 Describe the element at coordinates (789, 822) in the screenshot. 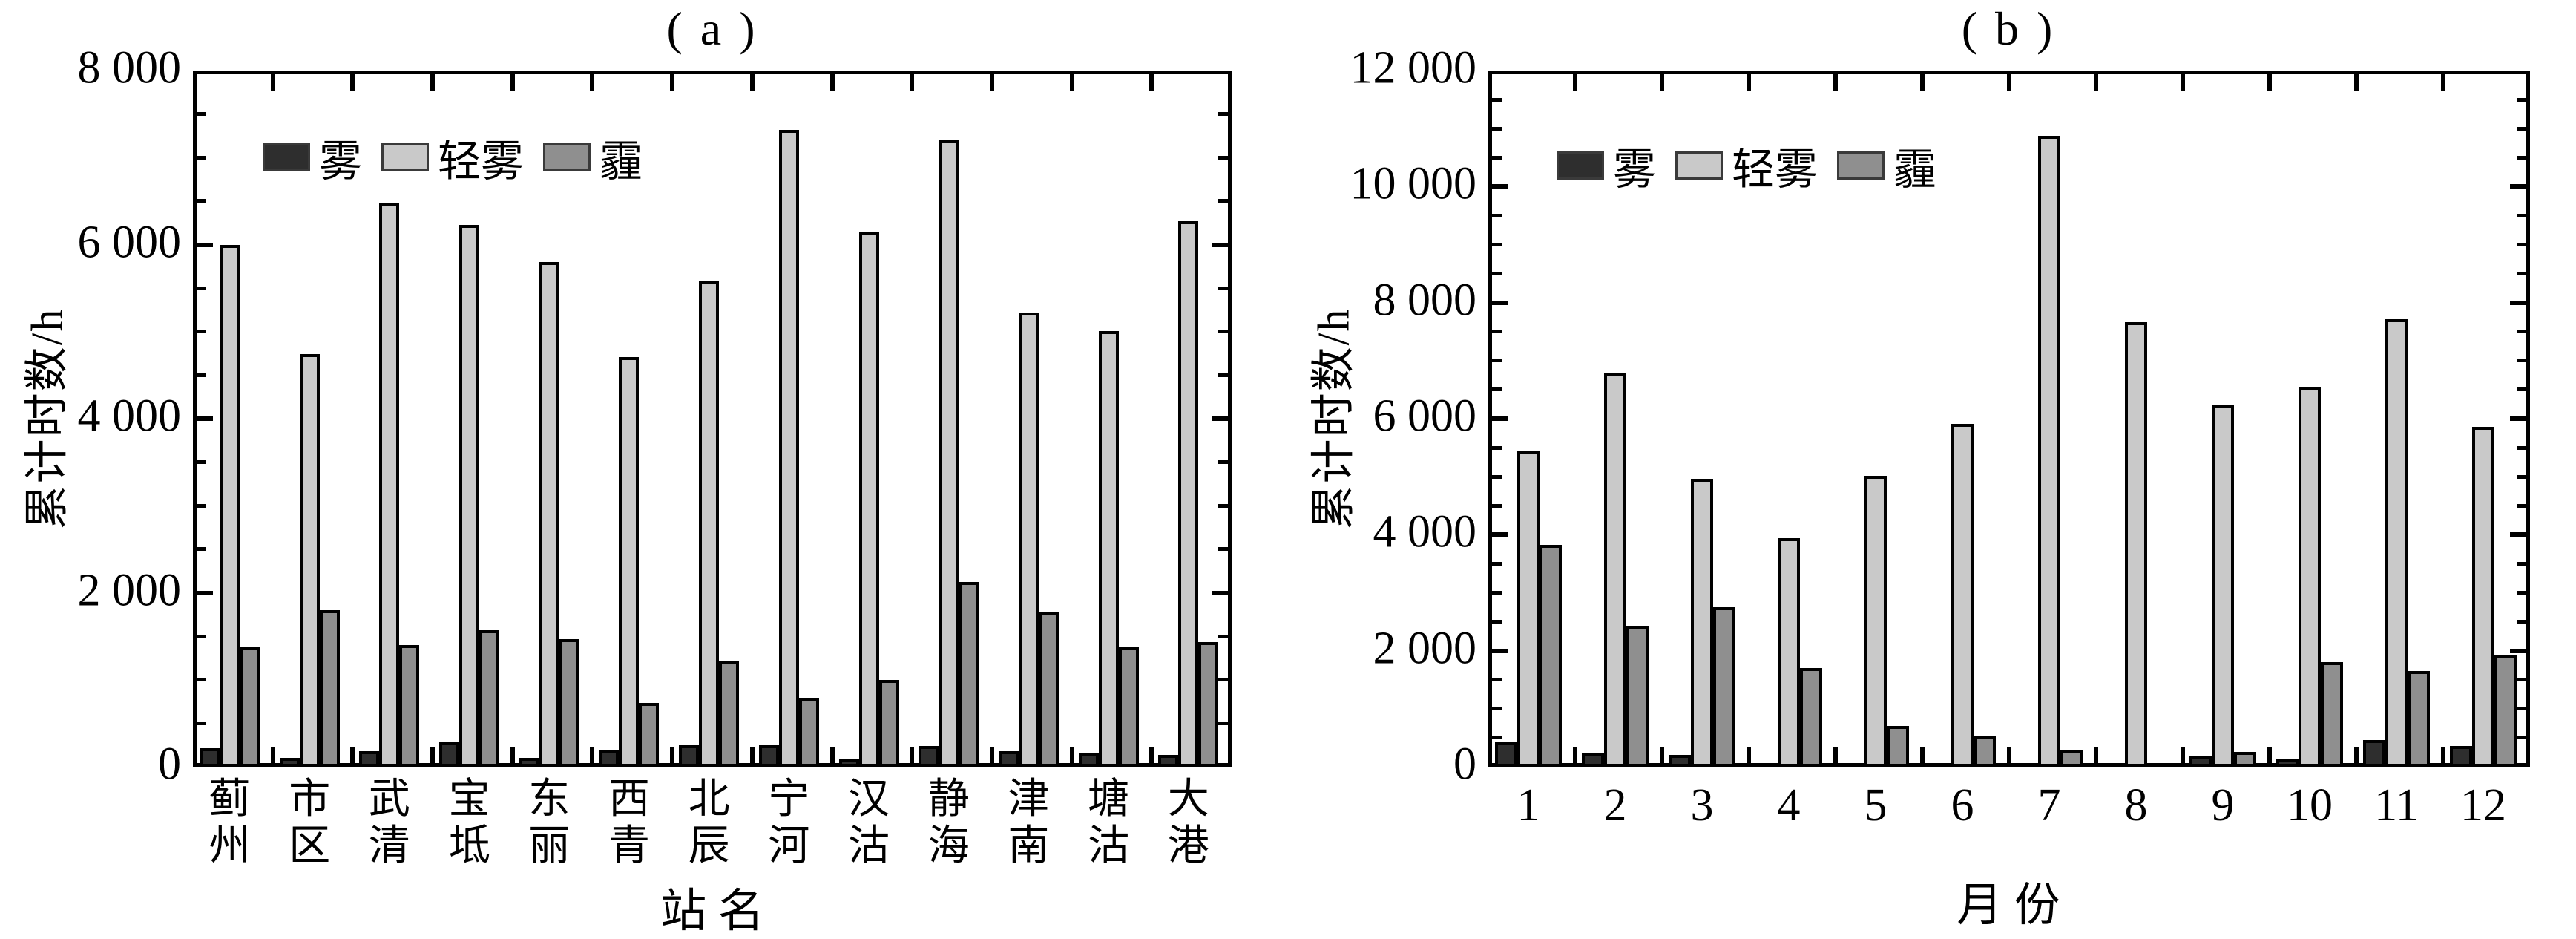

I see `station-label-宁河: 宁 河` at that location.